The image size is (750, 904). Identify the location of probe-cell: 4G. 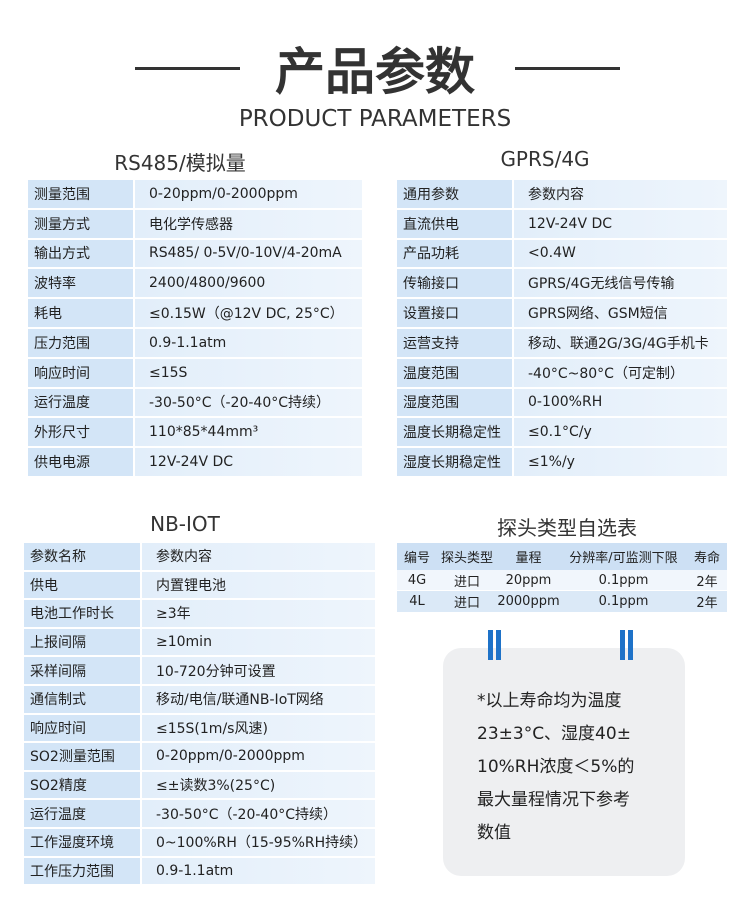
(417, 580).